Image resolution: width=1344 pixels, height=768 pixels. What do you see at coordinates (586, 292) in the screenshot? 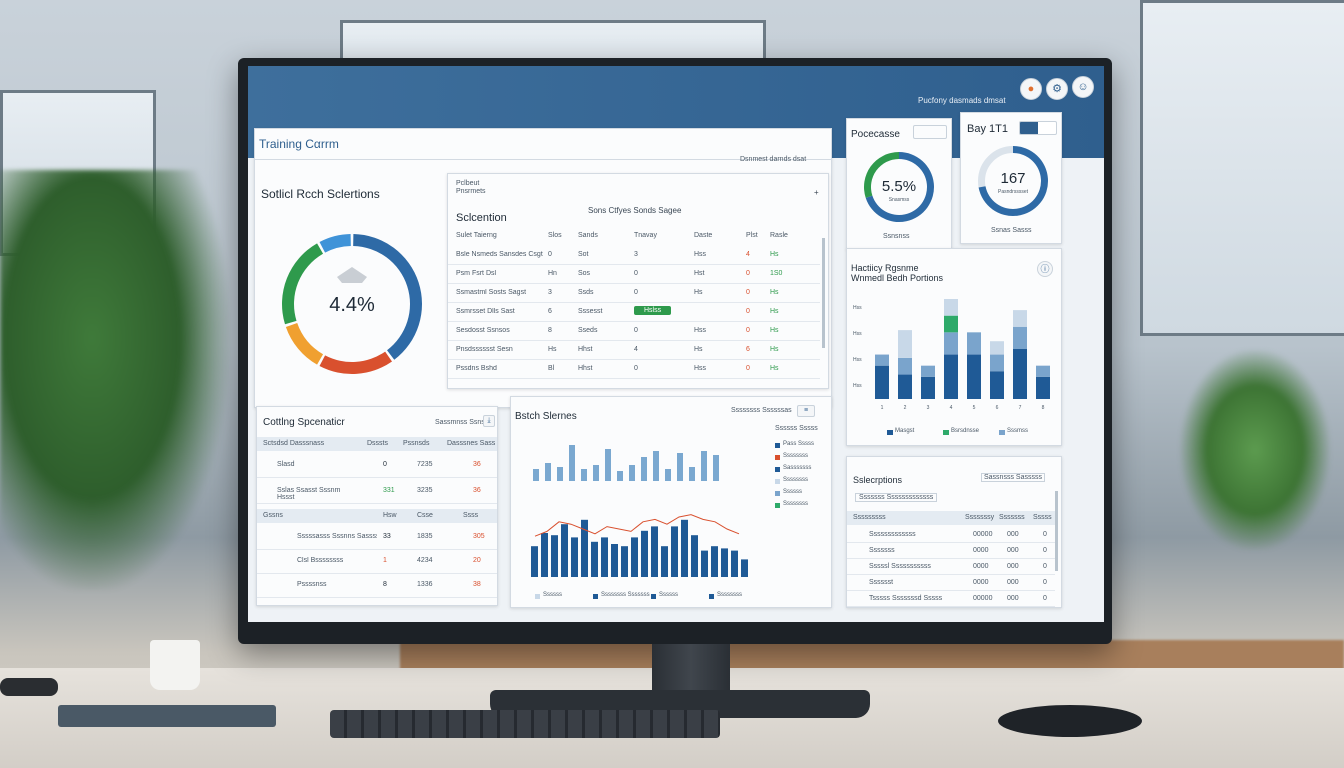
I see `row-cell-c2: Ssds` at bounding box center [586, 292].